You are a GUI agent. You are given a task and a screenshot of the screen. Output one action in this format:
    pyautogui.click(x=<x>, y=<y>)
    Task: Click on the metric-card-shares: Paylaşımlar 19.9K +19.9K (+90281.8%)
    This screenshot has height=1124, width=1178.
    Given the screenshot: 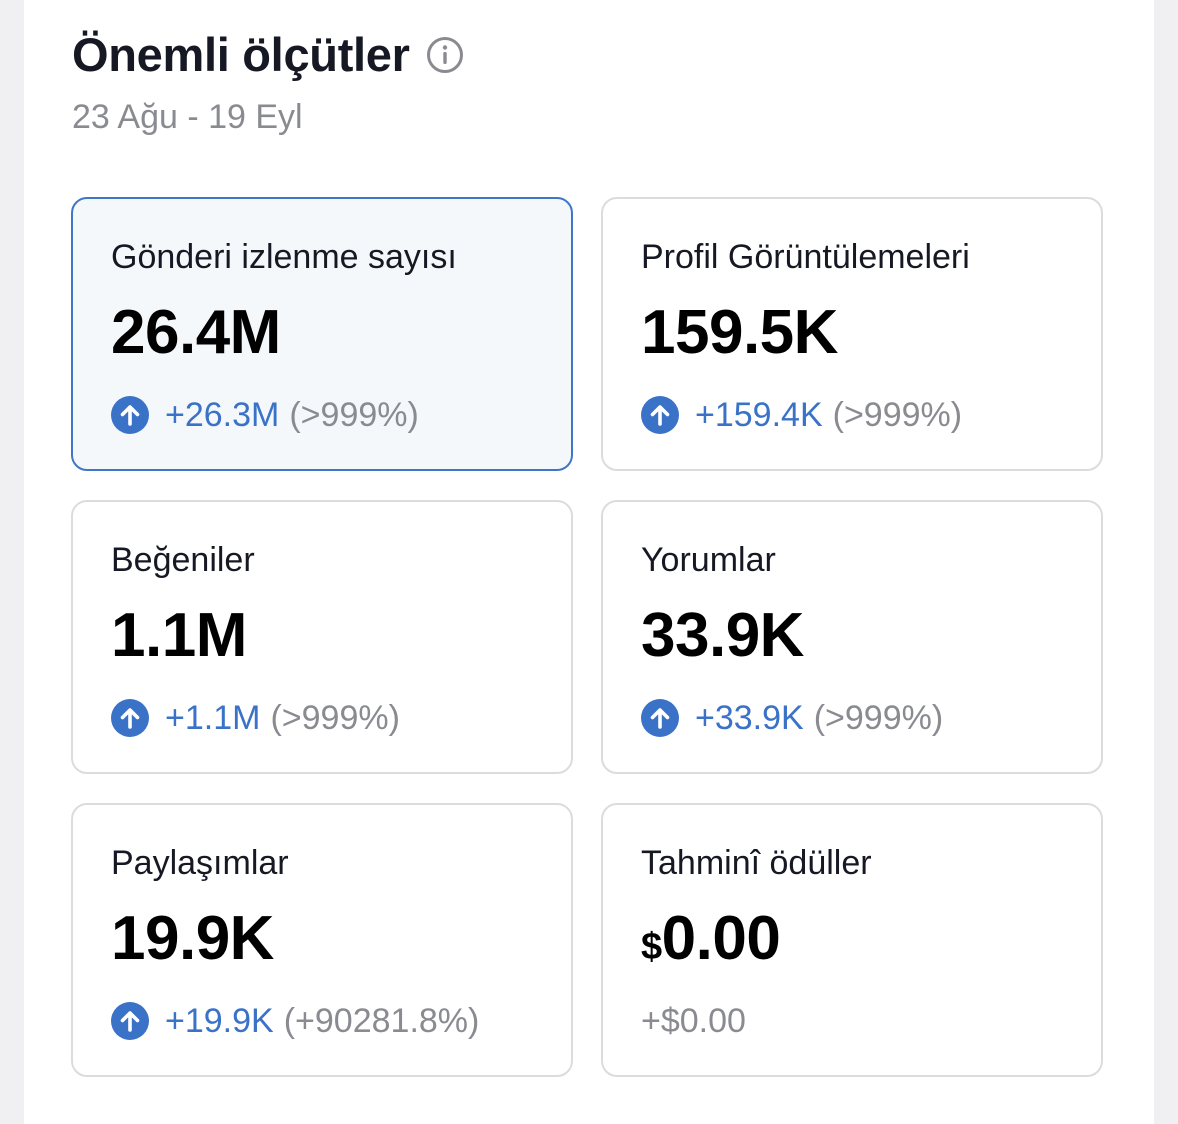 What is the action you would take?
    pyautogui.click(x=322, y=940)
    